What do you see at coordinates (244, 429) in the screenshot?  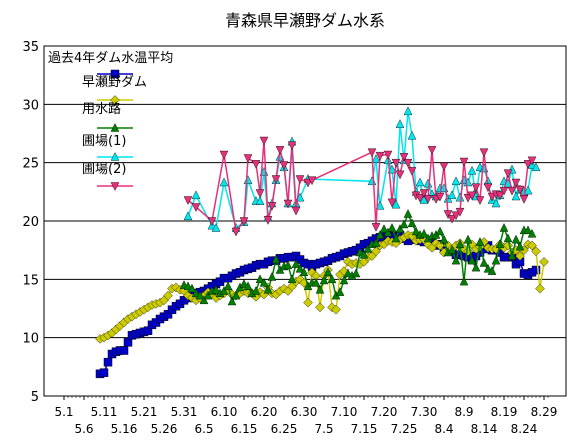 I see `x-tick-label: 6.15` at bounding box center [244, 429].